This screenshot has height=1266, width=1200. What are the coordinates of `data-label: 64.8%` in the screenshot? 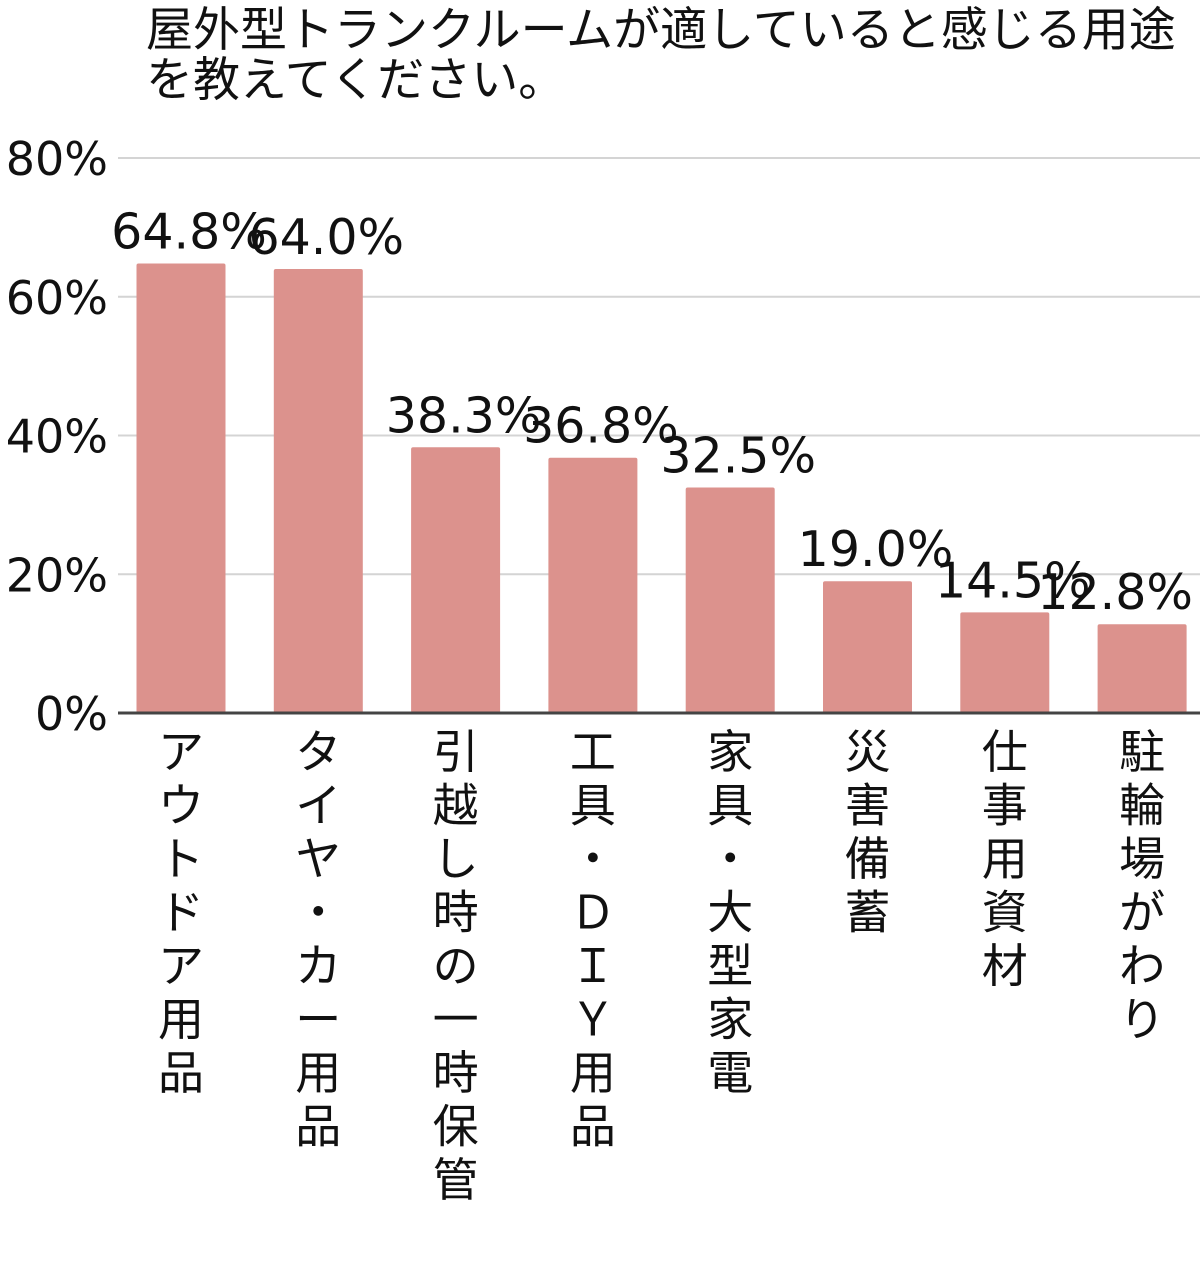 It's located at (189, 231).